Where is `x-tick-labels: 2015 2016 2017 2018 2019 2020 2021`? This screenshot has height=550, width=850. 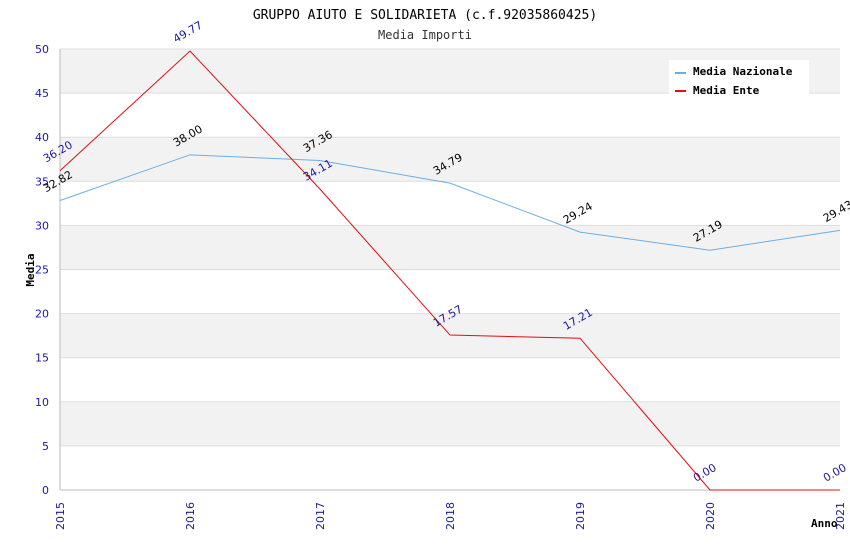
x-tick-labels: 2015 2016 2017 2018 2019 2020 2021 is located at coordinates (450, 516).